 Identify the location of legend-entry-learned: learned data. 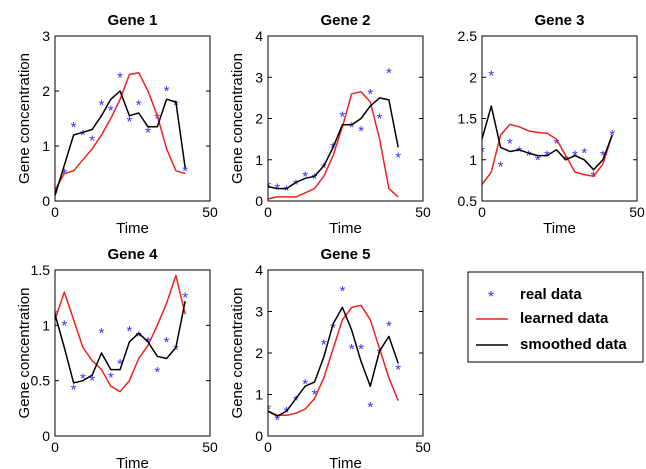
(542, 318).